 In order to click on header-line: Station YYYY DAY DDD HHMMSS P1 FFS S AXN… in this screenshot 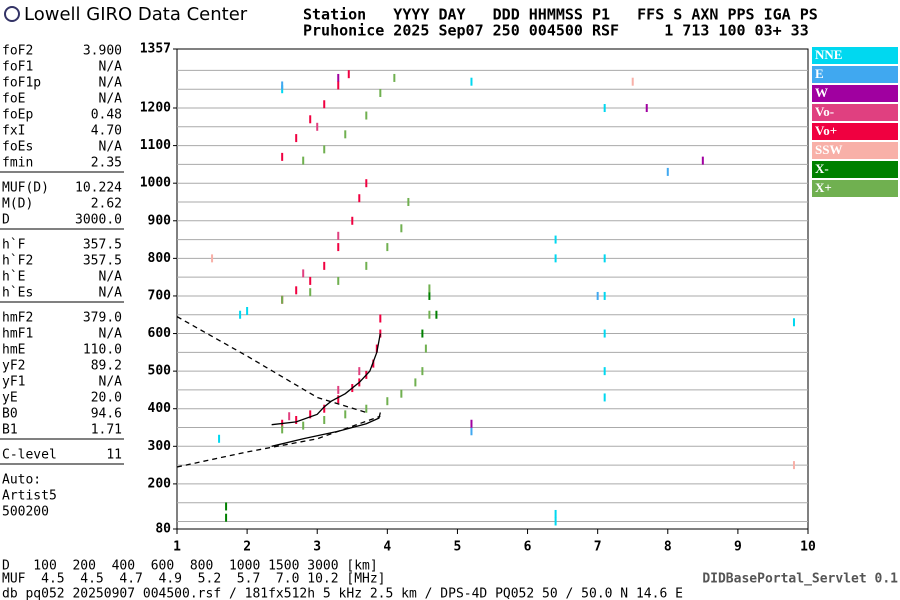, I will do `click(560, 15)`.